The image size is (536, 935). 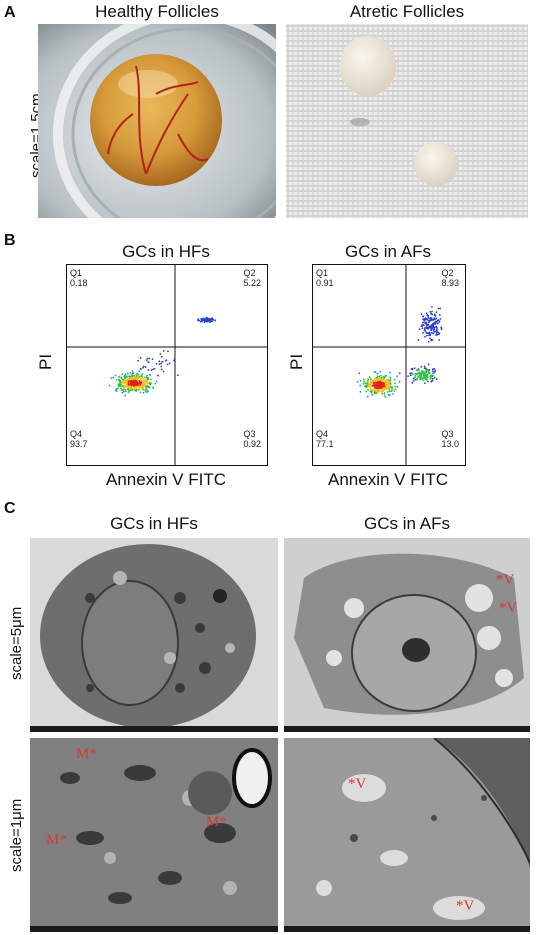 What do you see at coordinates (157, 11) in the screenshot?
I see `healthy-follicles-title: Healthy Follicles` at bounding box center [157, 11].